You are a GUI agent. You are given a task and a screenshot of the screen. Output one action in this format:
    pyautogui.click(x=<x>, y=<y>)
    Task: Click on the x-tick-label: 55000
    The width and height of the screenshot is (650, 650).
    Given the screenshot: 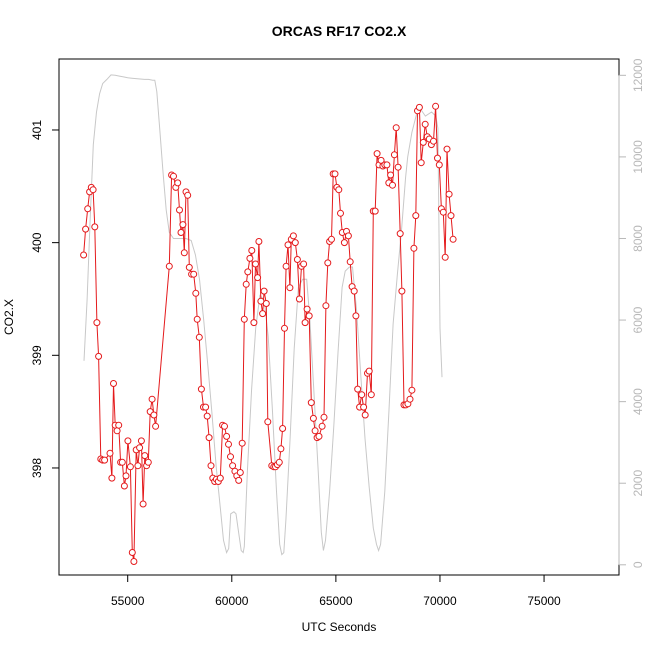 What is the action you would take?
    pyautogui.click(x=128, y=601)
    